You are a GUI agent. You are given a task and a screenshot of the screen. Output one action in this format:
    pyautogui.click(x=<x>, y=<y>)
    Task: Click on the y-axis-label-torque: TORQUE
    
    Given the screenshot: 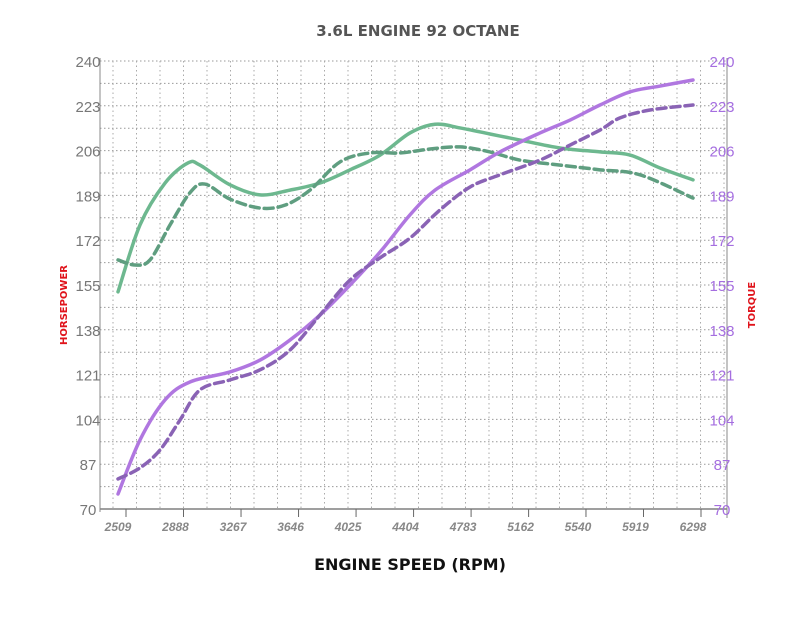 What is the action you would take?
    pyautogui.click(x=752, y=305)
    